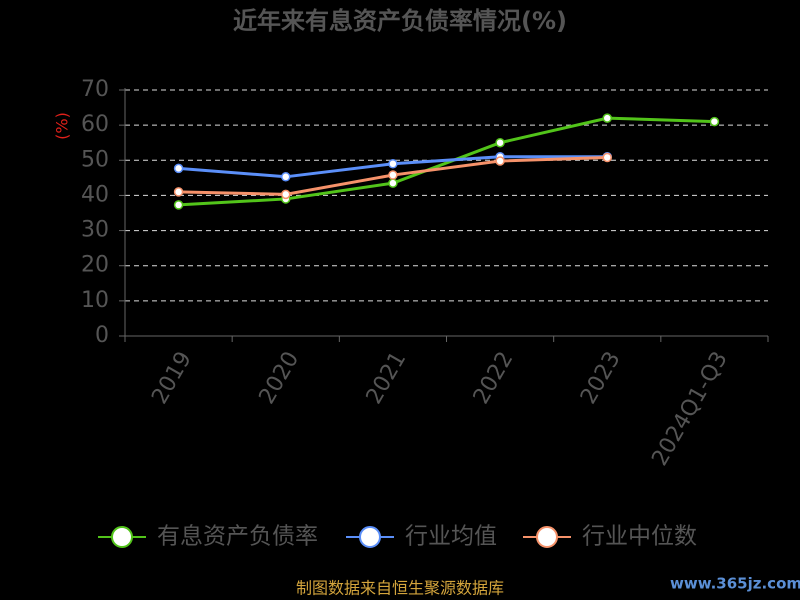  I want to click on y-tick-label: 0, so click(102, 335).